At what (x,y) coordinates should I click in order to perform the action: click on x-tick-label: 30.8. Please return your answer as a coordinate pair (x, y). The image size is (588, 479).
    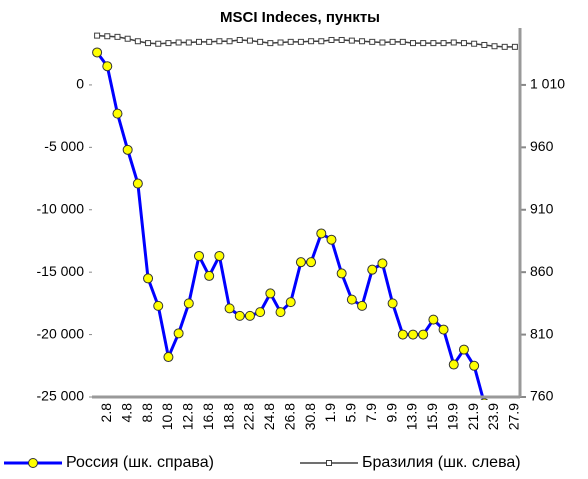
    Looking at the image, I should click on (310, 416).